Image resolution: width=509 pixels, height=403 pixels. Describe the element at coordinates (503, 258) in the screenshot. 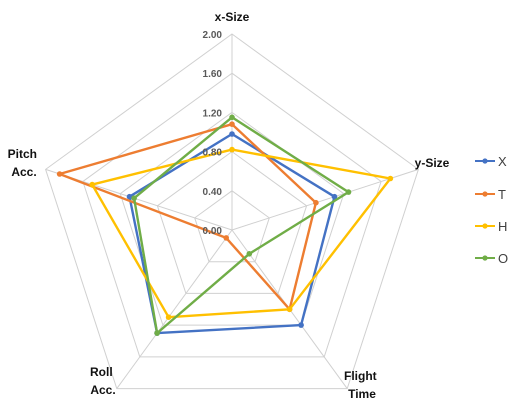

I see `legend-label-o: O` at that location.